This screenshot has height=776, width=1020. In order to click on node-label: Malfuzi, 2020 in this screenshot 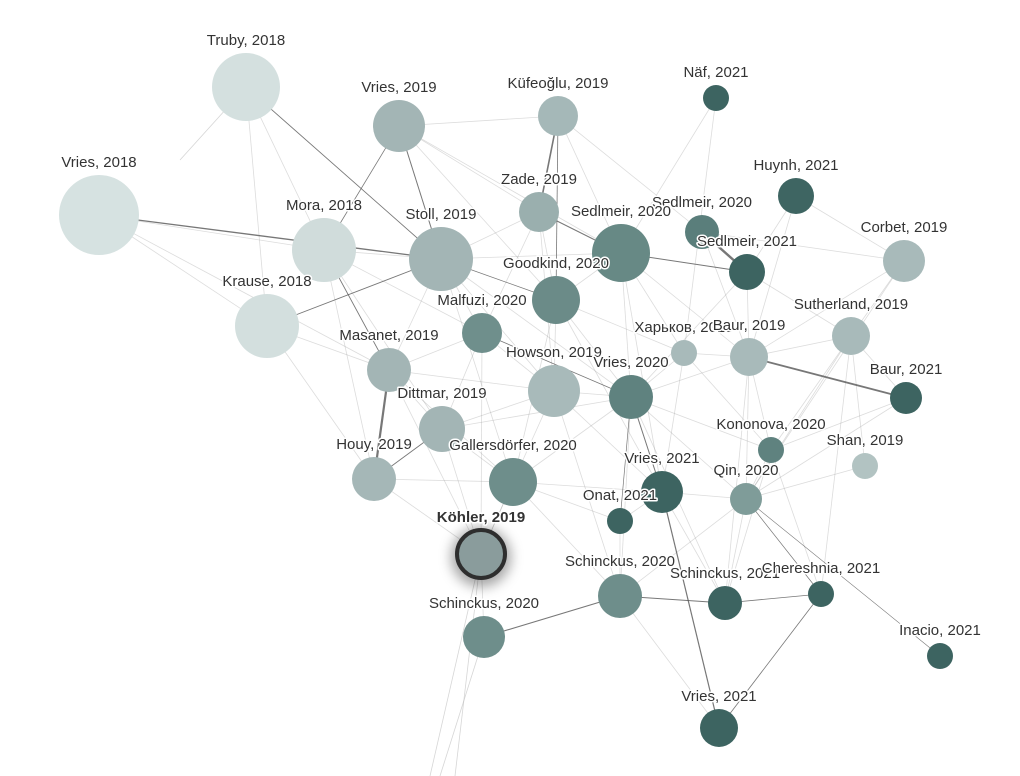, I will do `click(481, 300)`.